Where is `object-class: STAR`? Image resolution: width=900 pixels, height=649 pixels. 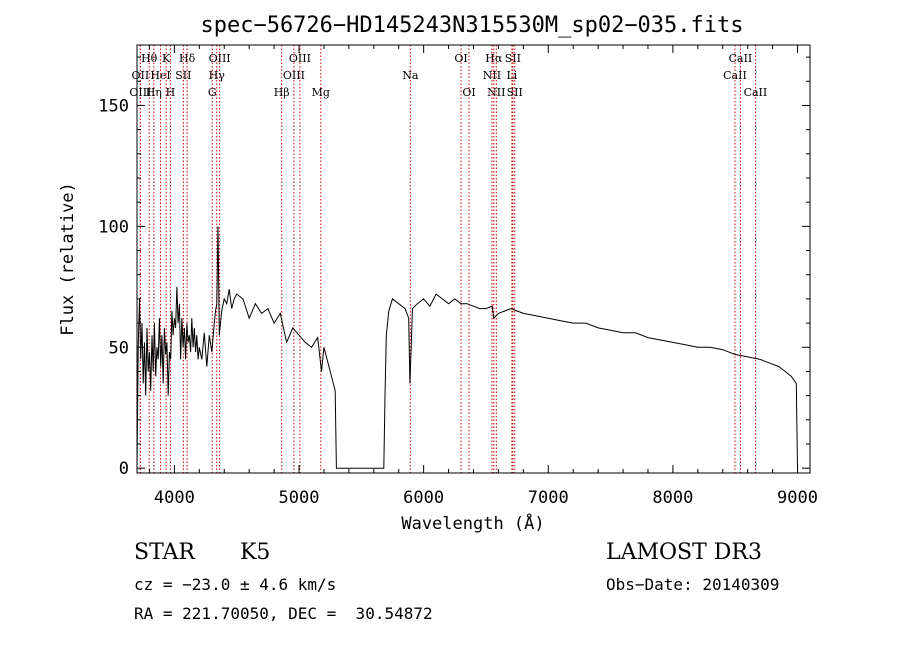 object-class: STAR is located at coordinates (164, 552).